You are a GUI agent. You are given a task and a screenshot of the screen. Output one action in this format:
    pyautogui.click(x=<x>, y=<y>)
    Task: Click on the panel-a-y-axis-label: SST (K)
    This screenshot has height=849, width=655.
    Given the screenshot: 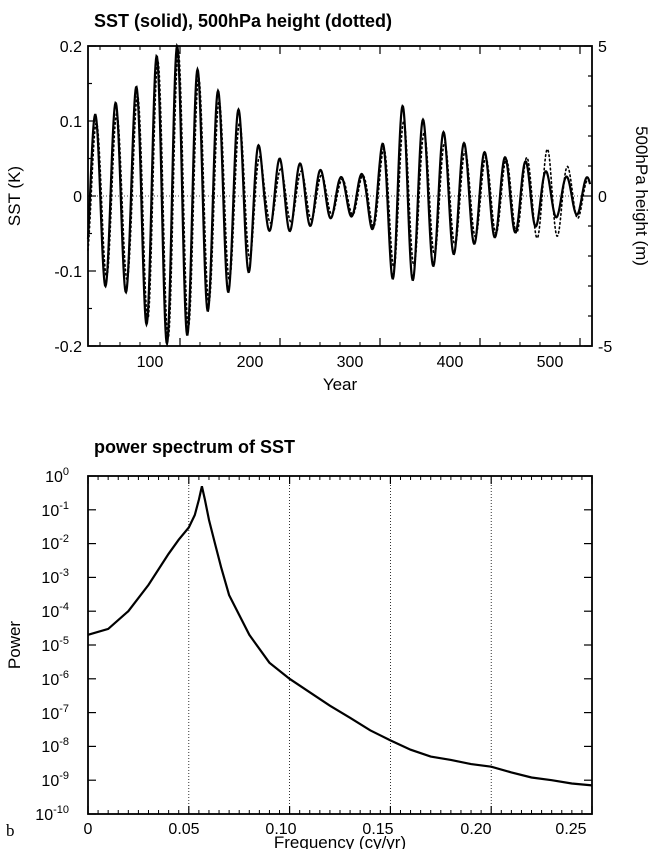 What is the action you would take?
    pyautogui.click(x=14, y=196)
    